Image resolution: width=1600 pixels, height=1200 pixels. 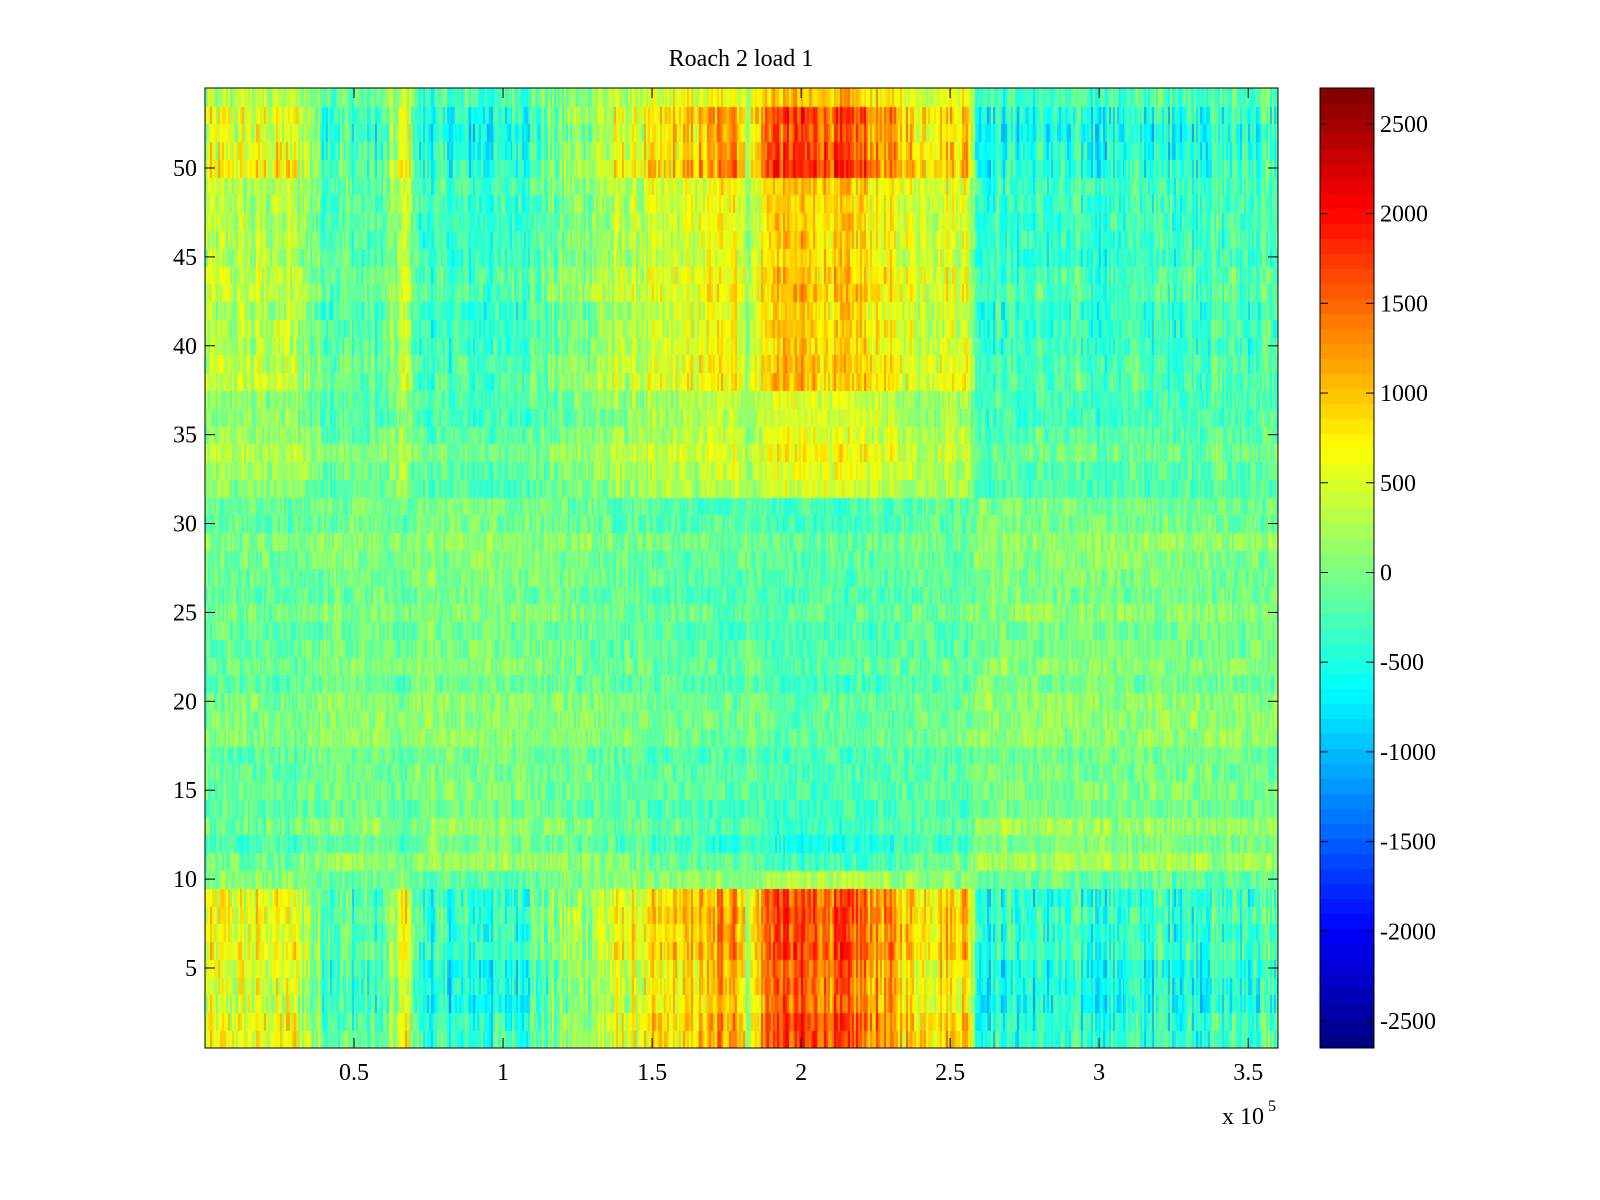 What do you see at coordinates (354, 1073) in the screenshot?
I see `x-tick-label: 0.5` at bounding box center [354, 1073].